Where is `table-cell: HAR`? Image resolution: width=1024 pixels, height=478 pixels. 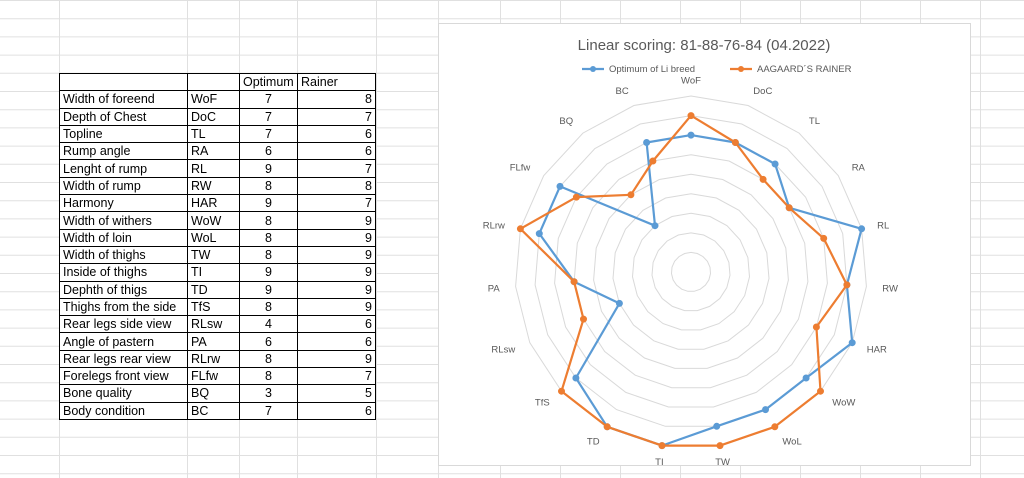
table-cell: HAR is located at coordinates (213, 203).